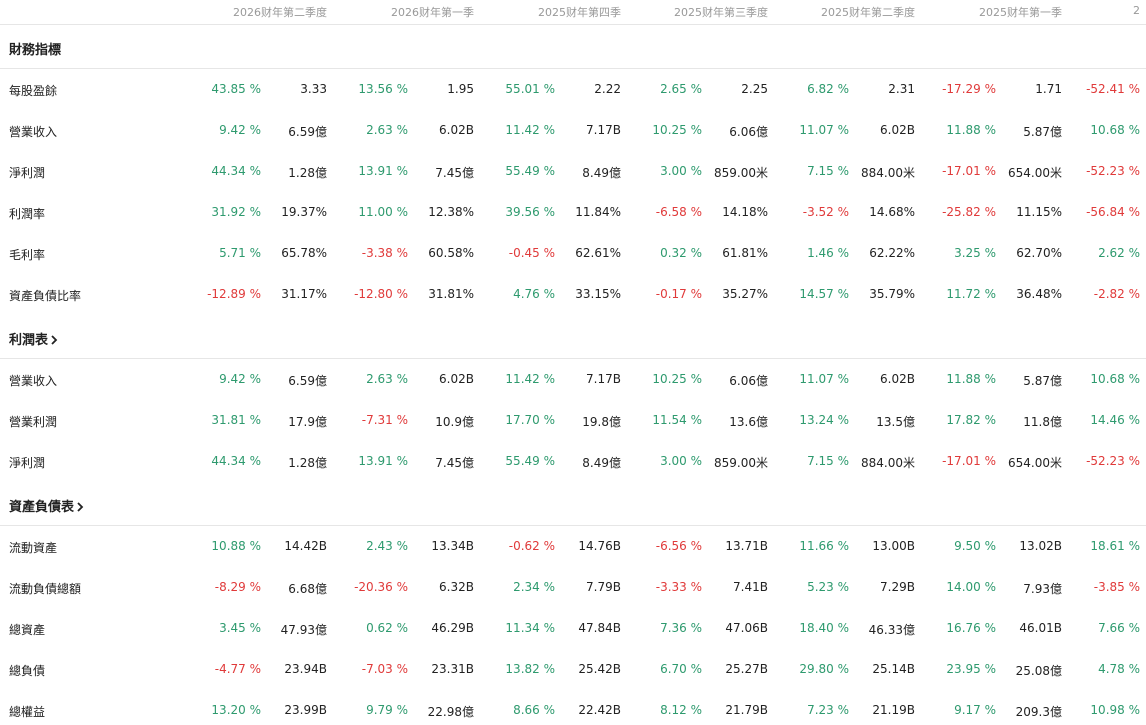 The width and height of the screenshot is (1146, 725). What do you see at coordinates (599, 669) in the screenshot?
I see `metric-value: 25.42B` at bounding box center [599, 669].